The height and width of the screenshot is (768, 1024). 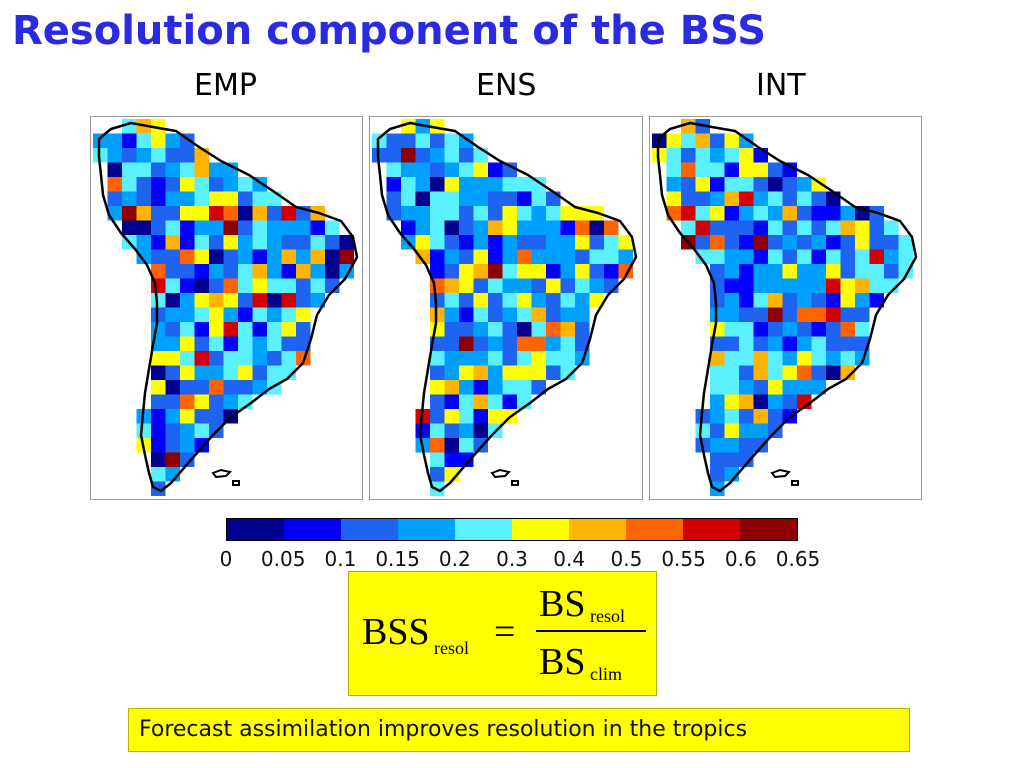 I want to click on formula-lhs: BSS, so click(x=396, y=632).